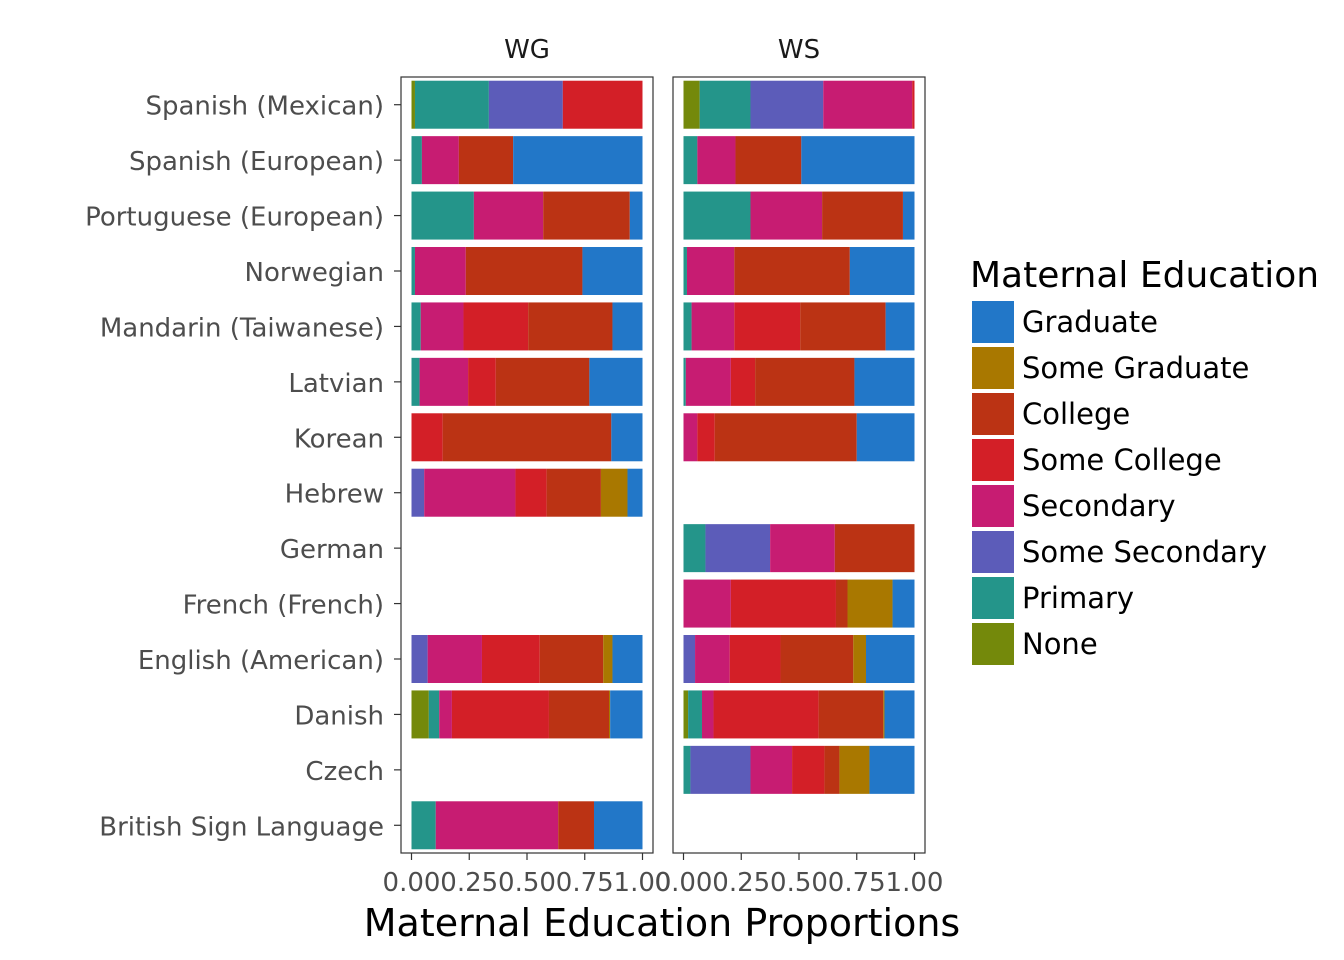 The width and height of the screenshot is (1344, 960). Describe the element at coordinates (741, 883) in the screenshot. I see `x-tick-label-ws-0-25: 0.25` at that location.